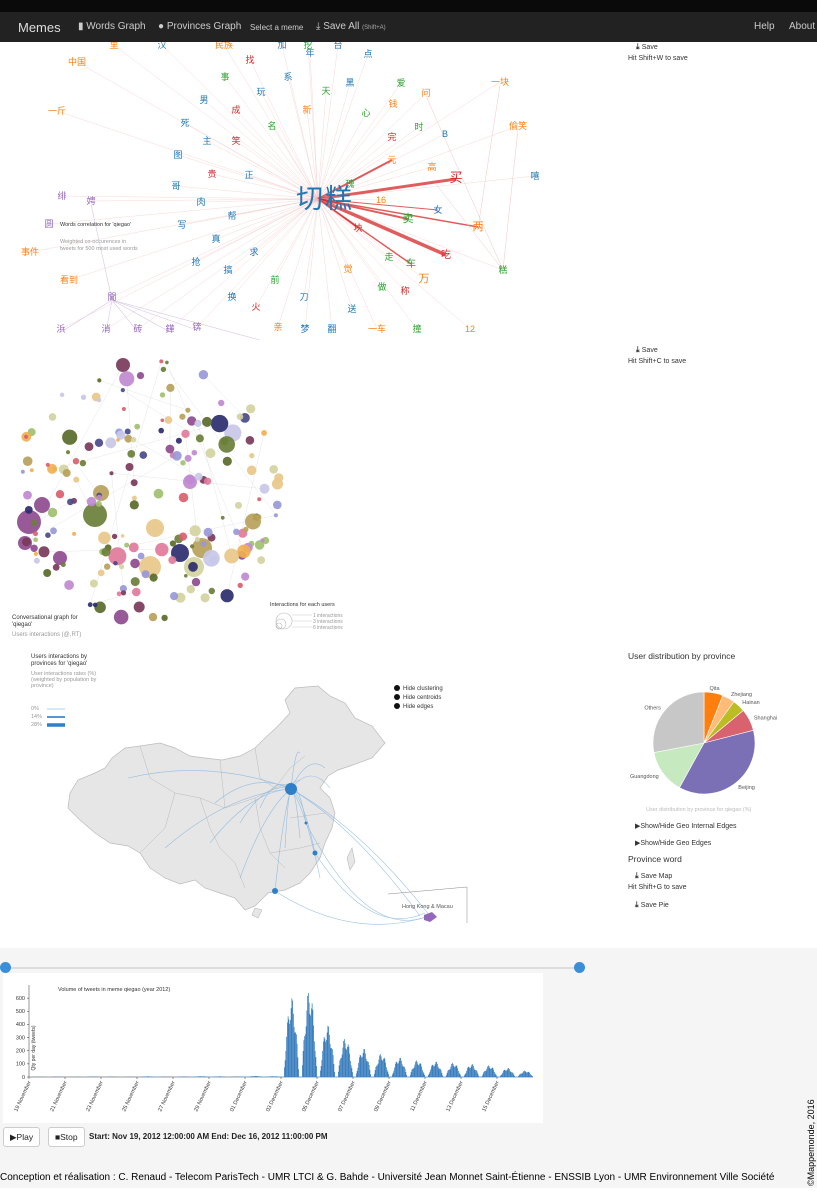  Describe the element at coordinates (309, 52) in the screenshot. I see `word-node: 年` at that location.